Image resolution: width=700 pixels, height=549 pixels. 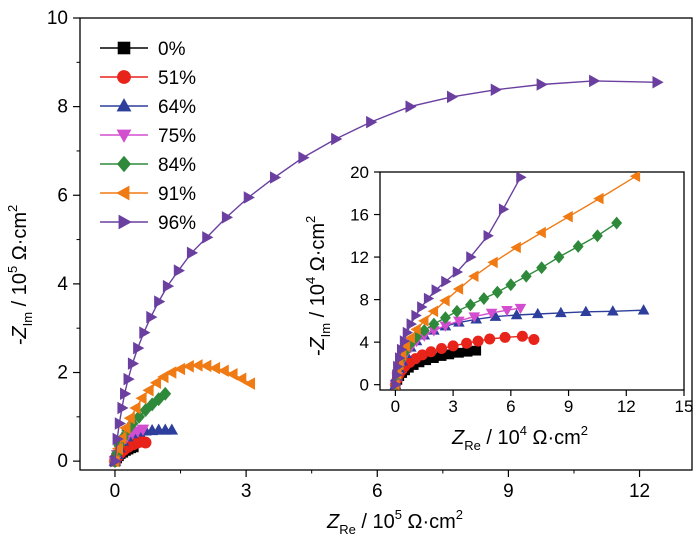 I want to click on main-y-axis-title: -ZIm / 105 Ω·cm2, so click(x=20, y=275).